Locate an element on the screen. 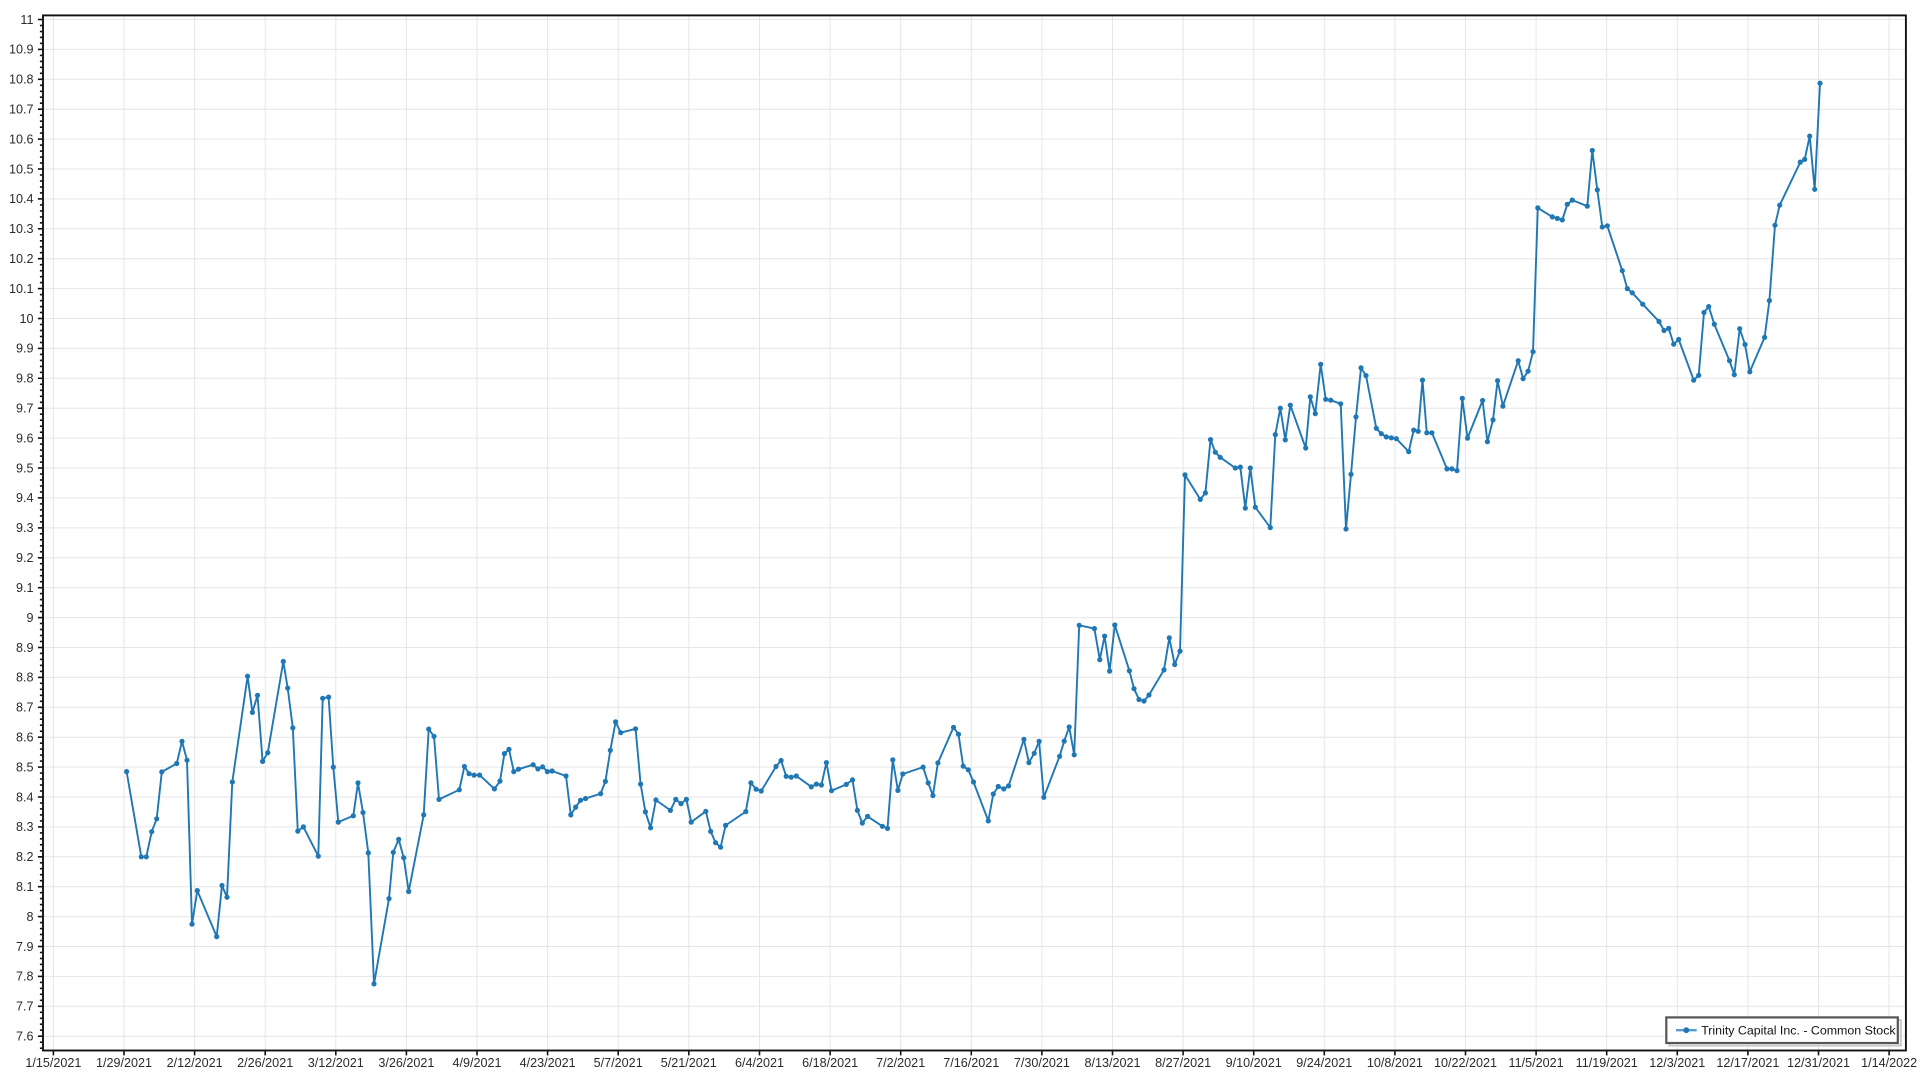 Image resolution: width=1920 pixels, height=1080 pixels. svg-text: 9.6 is located at coordinates (25, 438).